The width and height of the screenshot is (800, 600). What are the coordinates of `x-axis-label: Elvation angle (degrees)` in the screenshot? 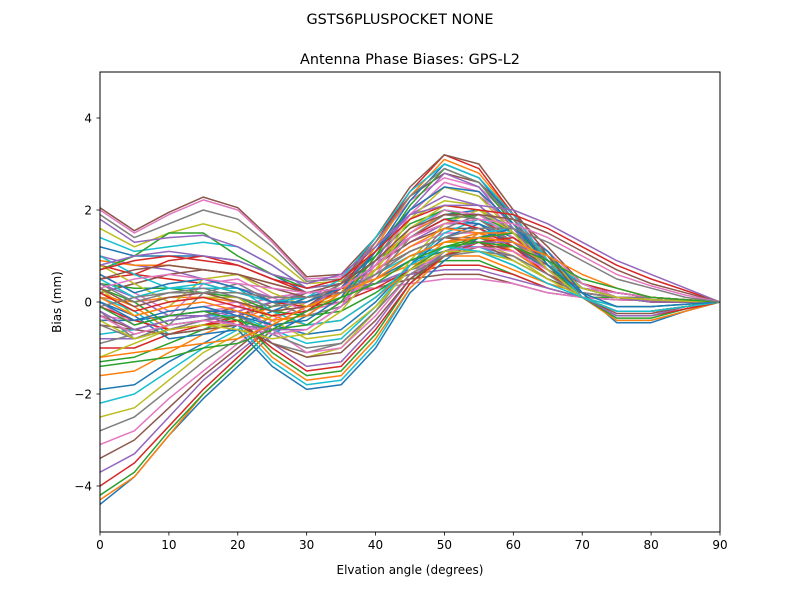 It's located at (410, 570).